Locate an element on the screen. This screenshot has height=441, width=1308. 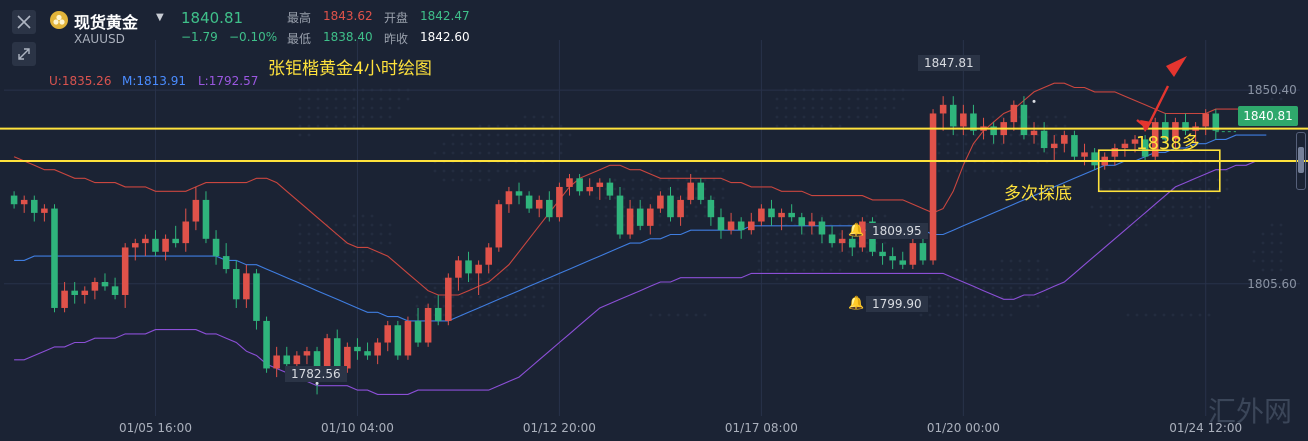
chart-title: 张钜楷黄金4小时绘图 is located at coordinates (350, 69).